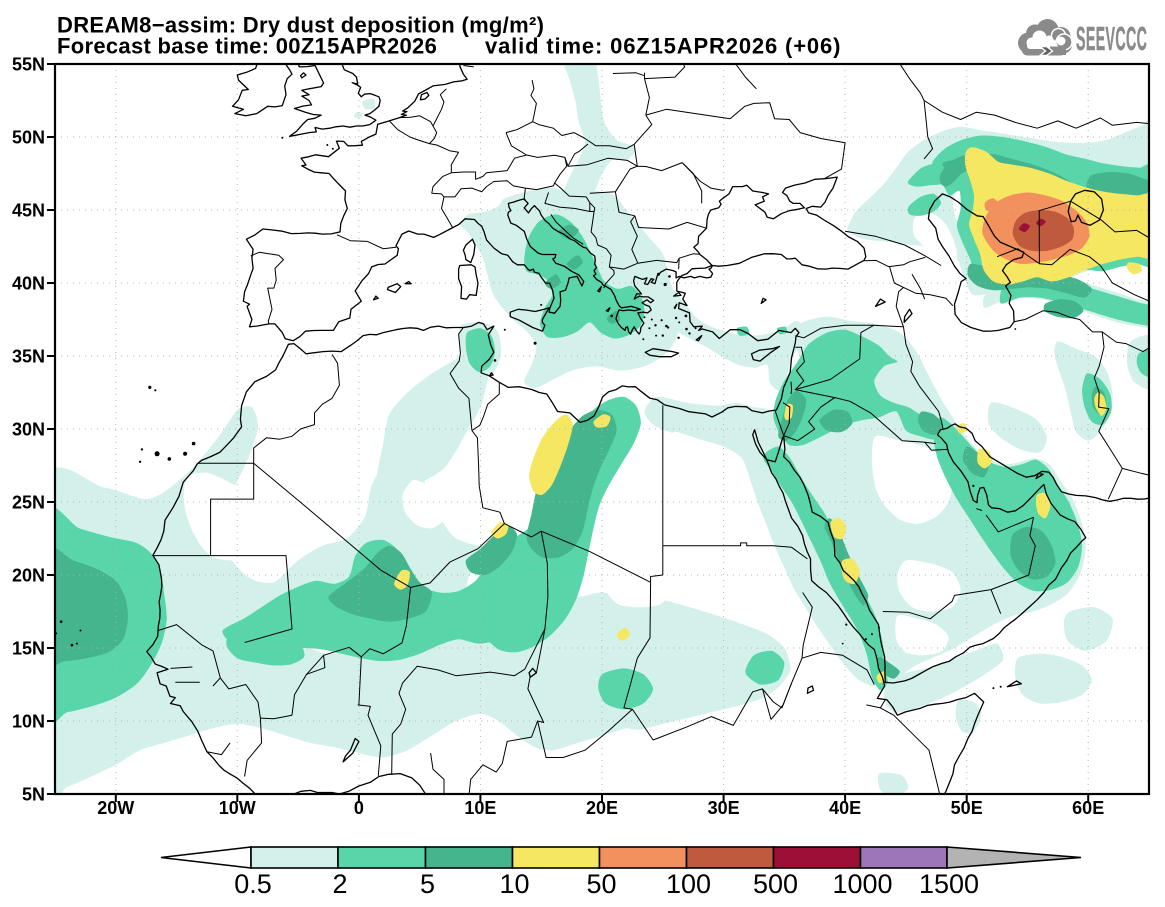  Describe the element at coordinates (28, 138) in the screenshot. I see `svg-text: 50N` at that location.